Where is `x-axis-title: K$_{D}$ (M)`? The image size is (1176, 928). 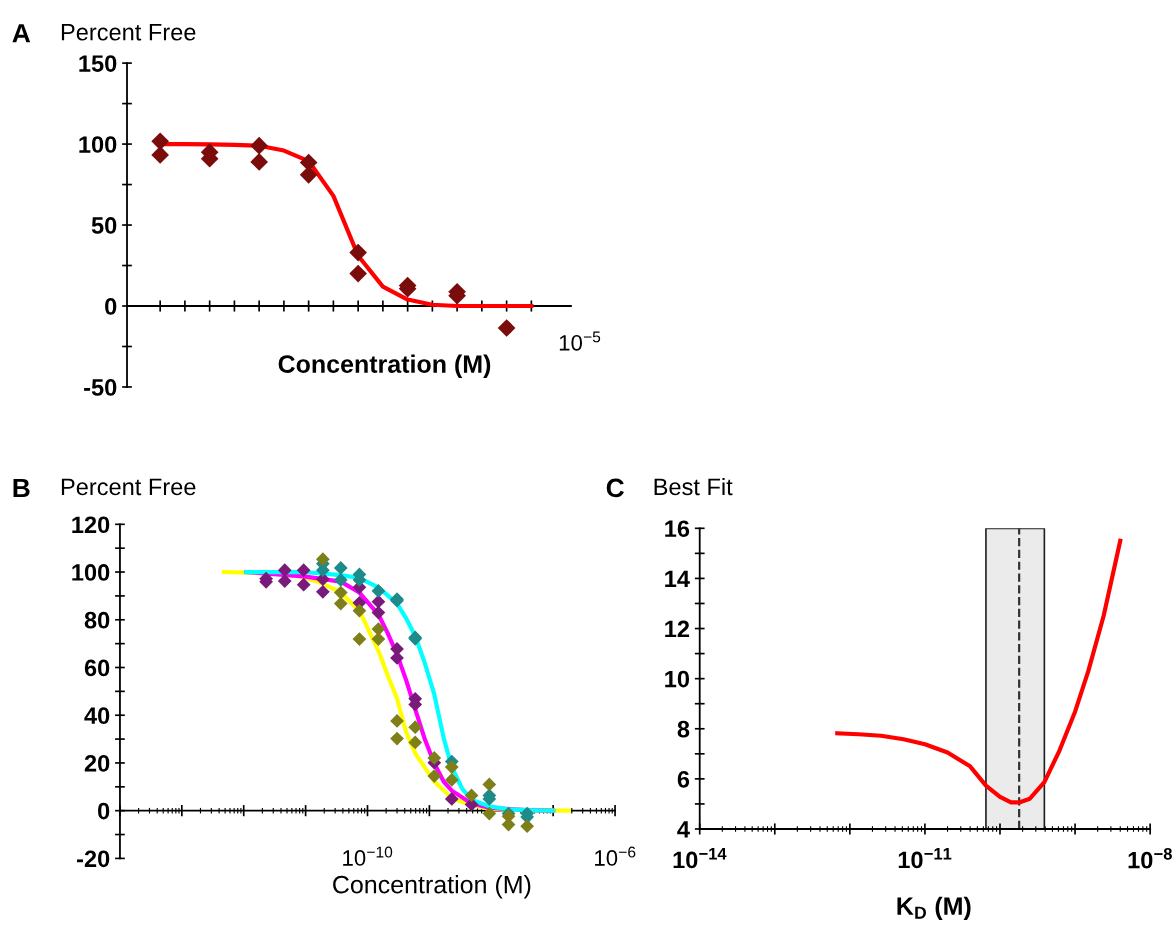 x-axis-title: K$_{D}$ (M) is located at coordinates (934, 908).